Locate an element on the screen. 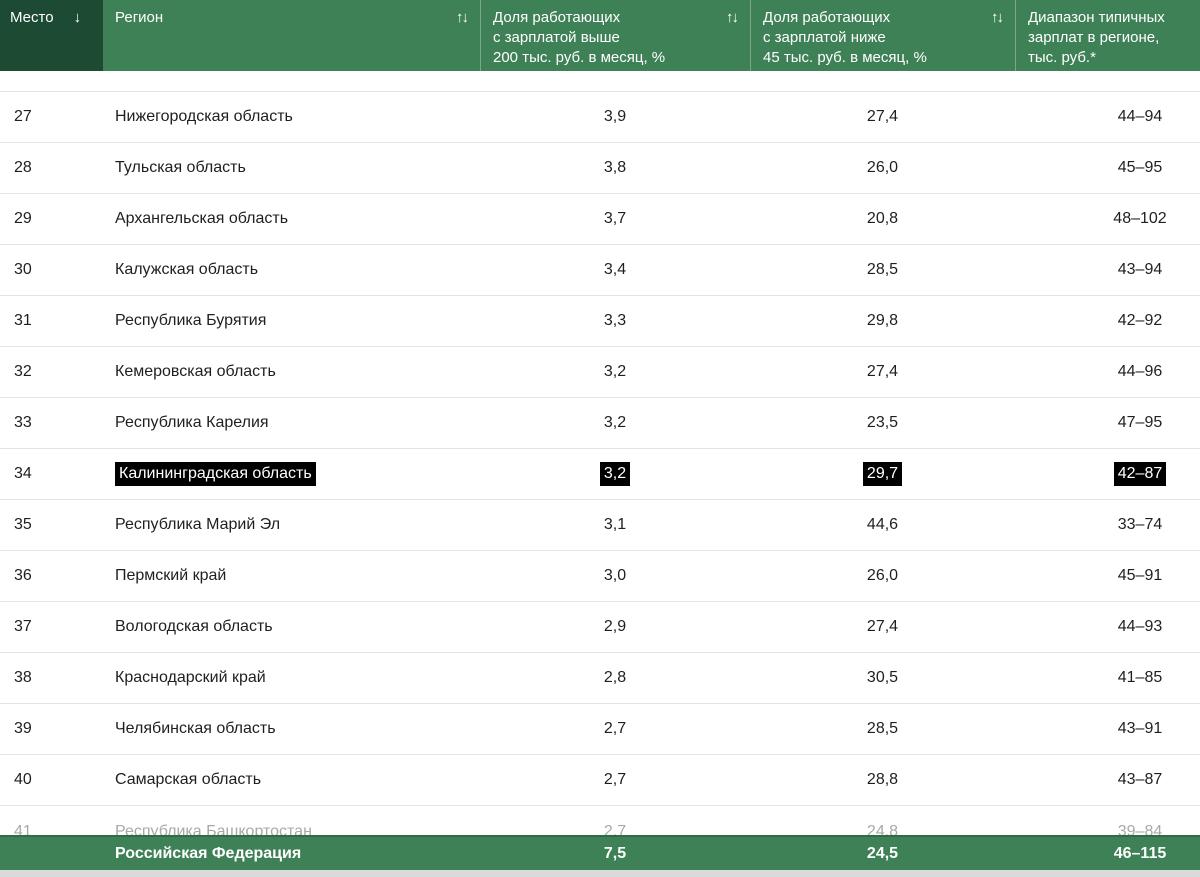 The image size is (1200, 877). column-header-region: Регион ↑↓ is located at coordinates (291, 35).